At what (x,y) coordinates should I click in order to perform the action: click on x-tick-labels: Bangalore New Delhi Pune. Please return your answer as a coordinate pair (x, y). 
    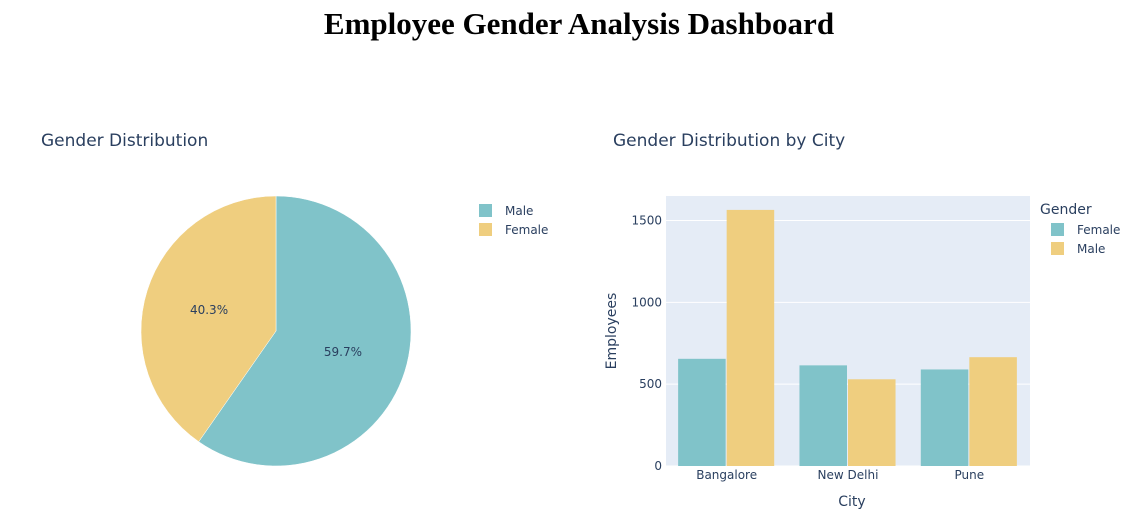
    Looking at the image, I should click on (840, 475).